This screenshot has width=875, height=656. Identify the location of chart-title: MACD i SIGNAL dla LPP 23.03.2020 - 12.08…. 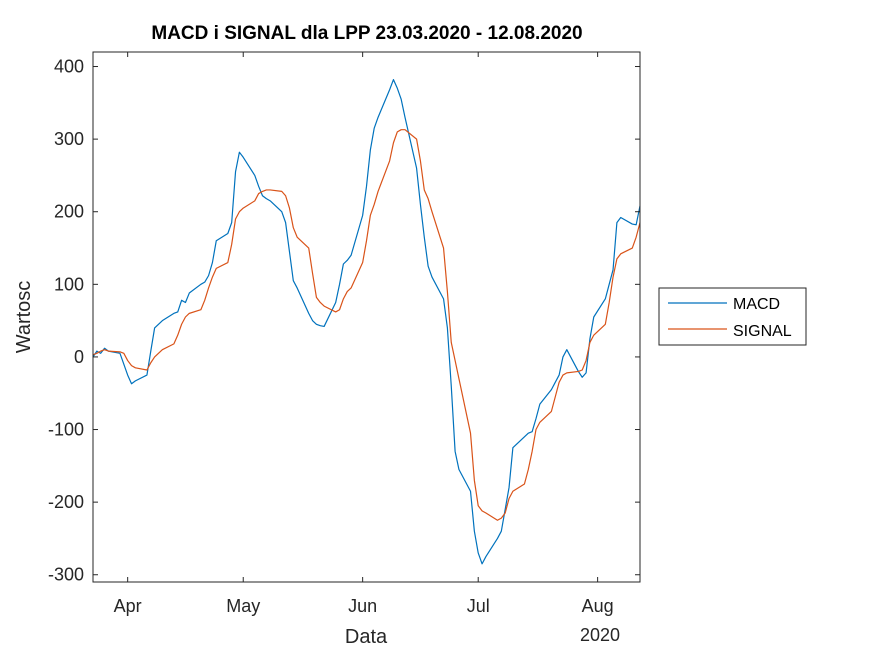
(366, 33).